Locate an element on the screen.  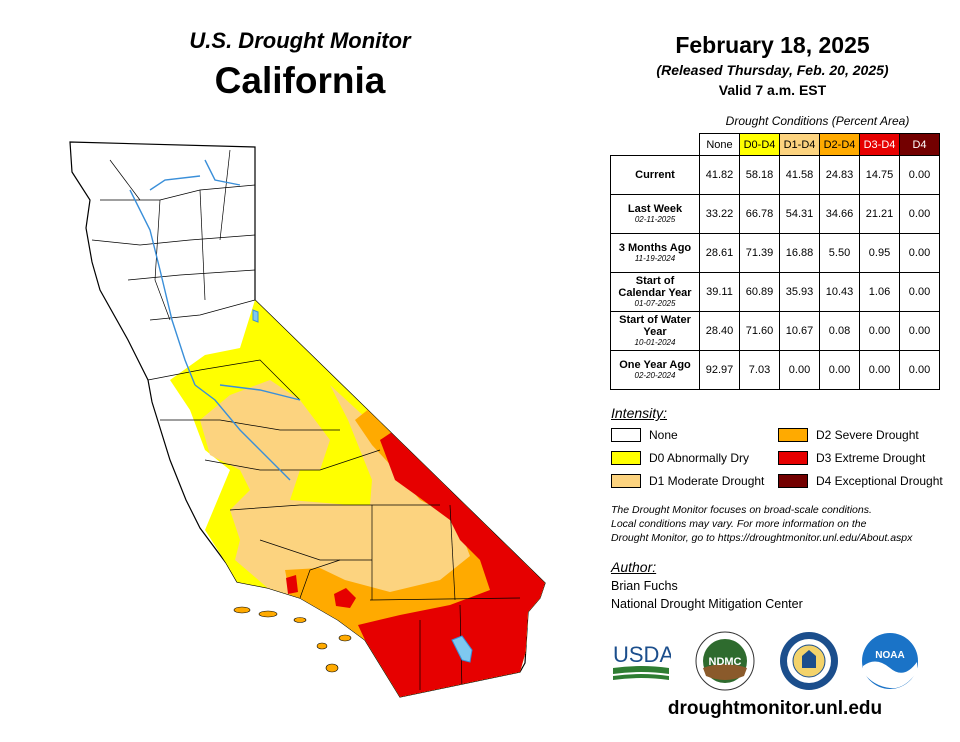
row-date: 02-11-2025 is located at coordinates (655, 219).